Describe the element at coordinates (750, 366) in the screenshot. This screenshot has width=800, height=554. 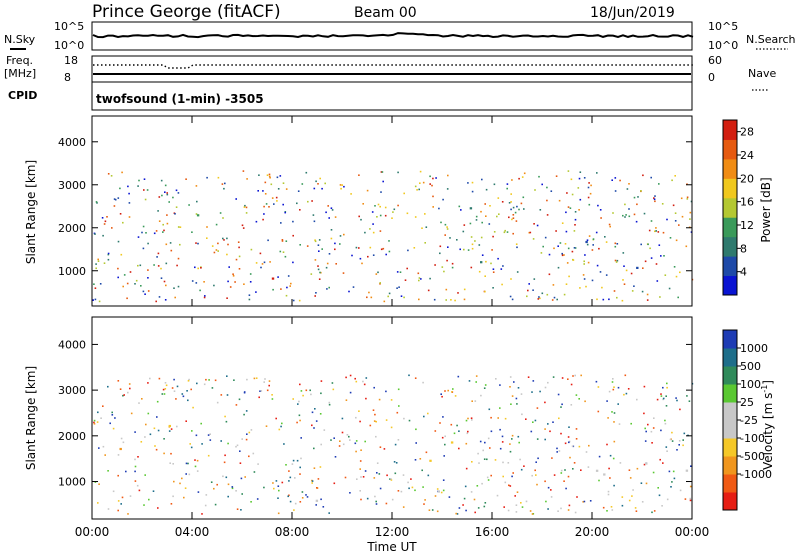
I see `colorbar-tick-label: 500` at that location.